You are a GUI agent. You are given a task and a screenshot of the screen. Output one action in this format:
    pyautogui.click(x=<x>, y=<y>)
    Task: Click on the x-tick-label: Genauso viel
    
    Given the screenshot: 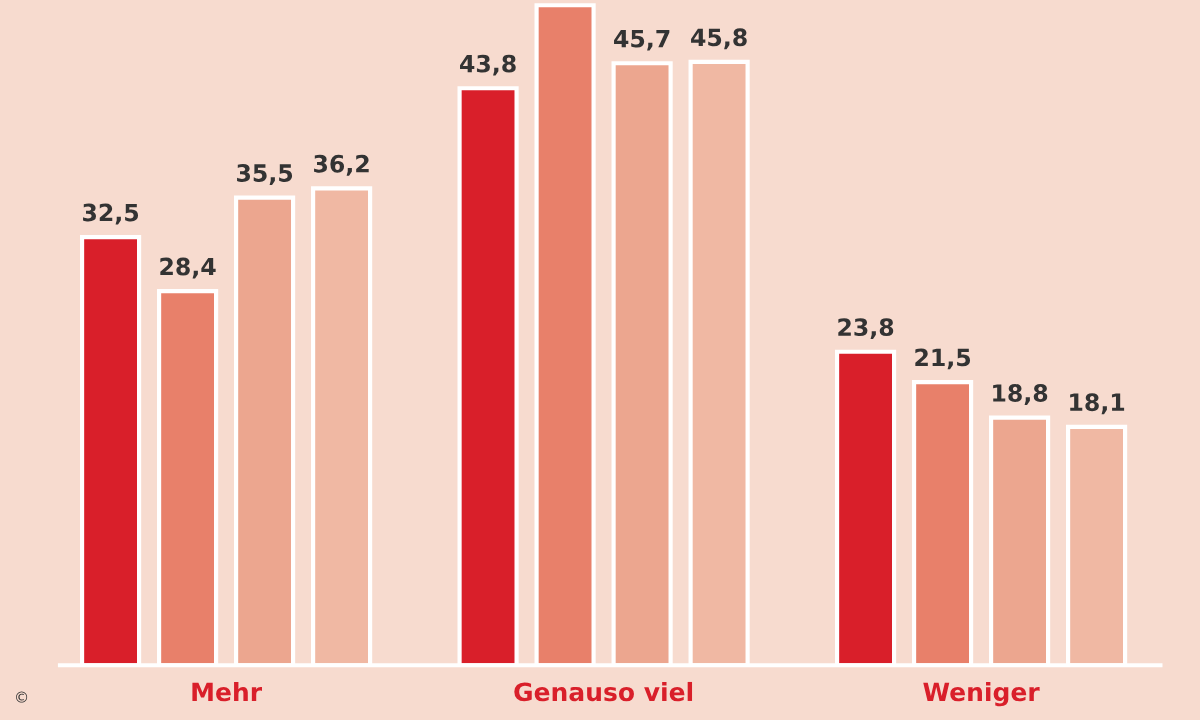 What is the action you would take?
    pyautogui.click(x=603, y=691)
    